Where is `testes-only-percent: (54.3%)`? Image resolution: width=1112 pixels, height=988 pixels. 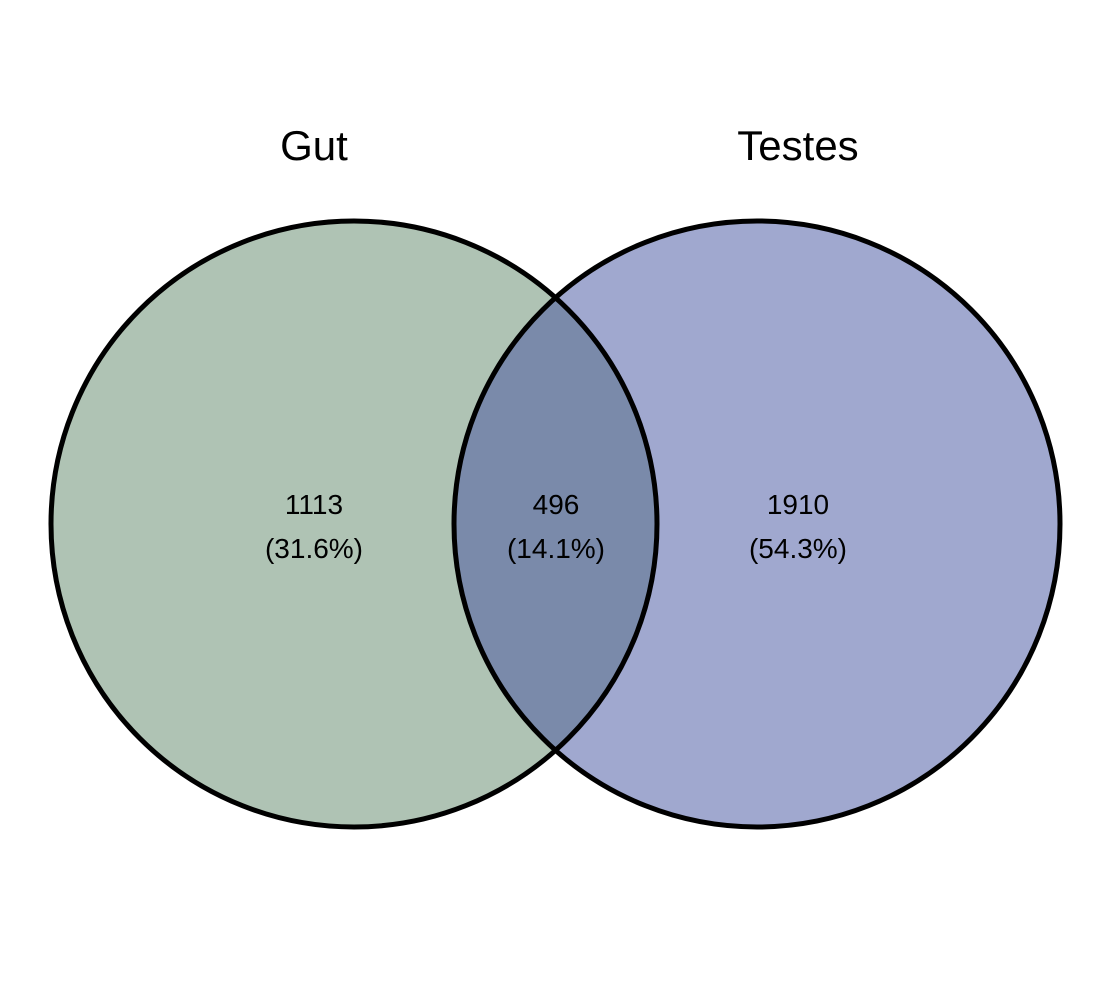 testes-only-percent: (54.3%) is located at coordinates (798, 548).